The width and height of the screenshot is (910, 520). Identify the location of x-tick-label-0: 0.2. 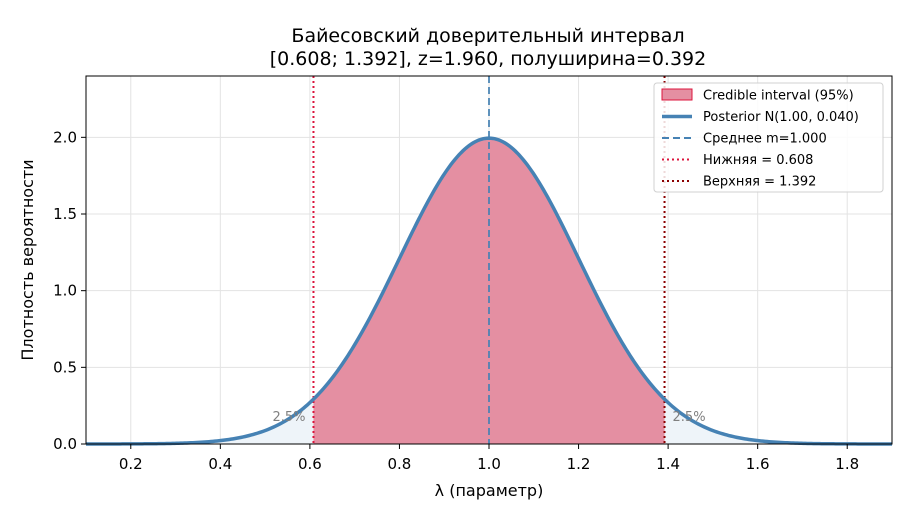
(131, 464).